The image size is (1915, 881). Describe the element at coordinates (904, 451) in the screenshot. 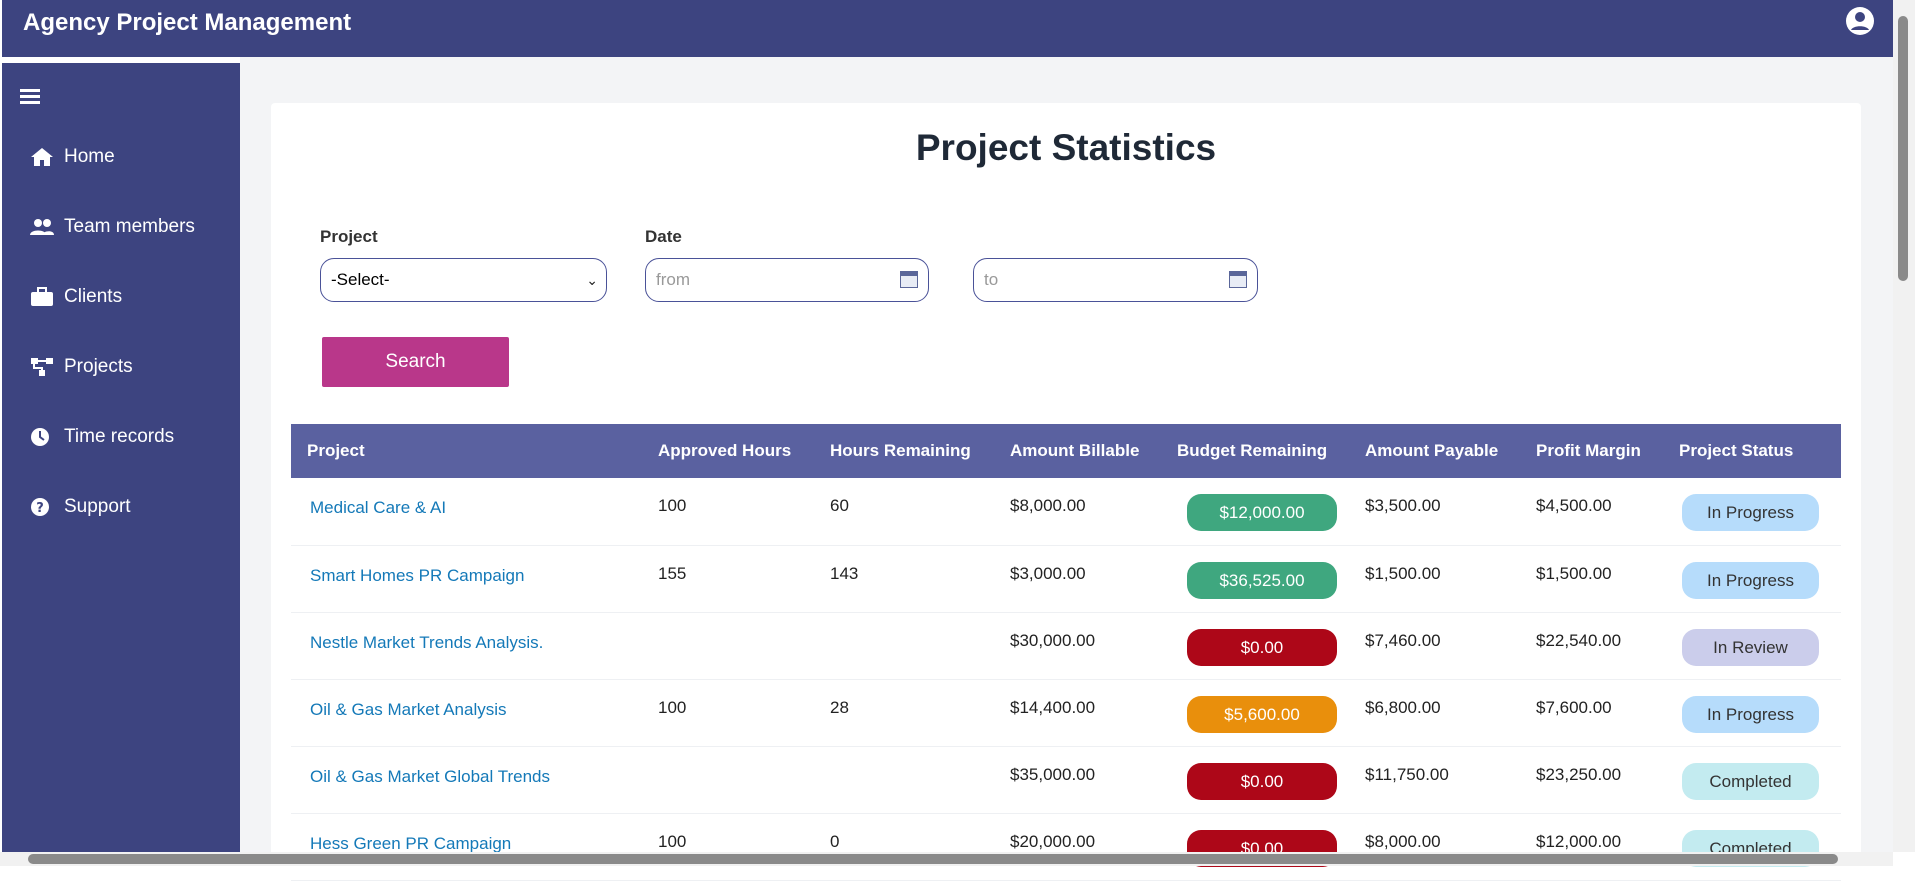

I see `column-header: Hours Remaining` at that location.